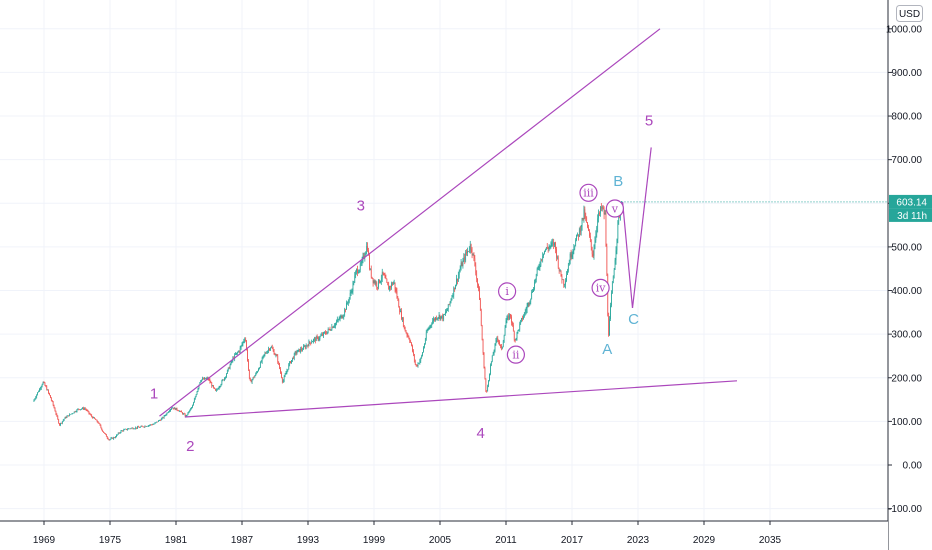  Describe the element at coordinates (572, 540) in the screenshot. I see `time-tick-label: 2017` at that location.